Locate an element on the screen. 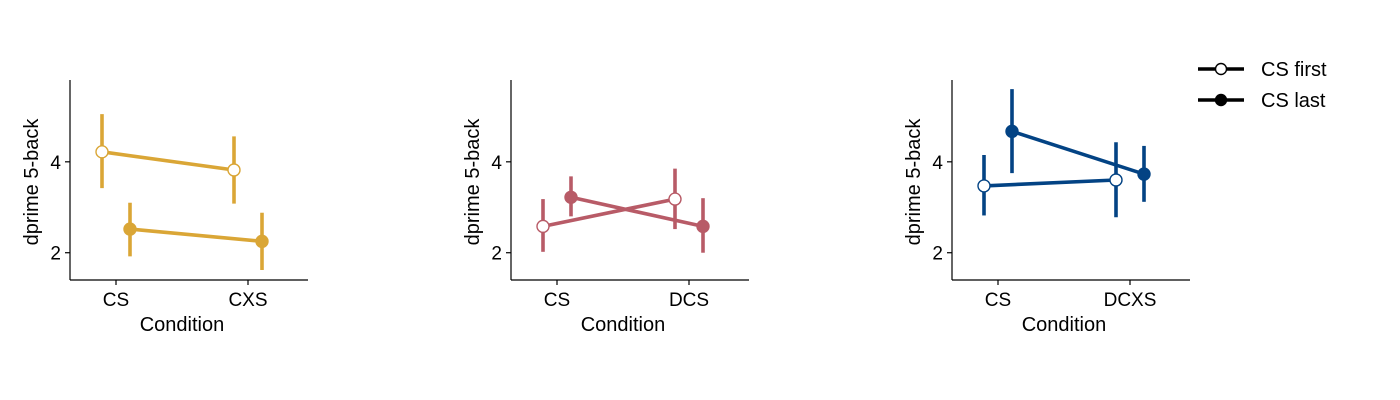 The width and height of the screenshot is (1400, 400). legend-item-open: CS first is located at coordinates (1262, 70).